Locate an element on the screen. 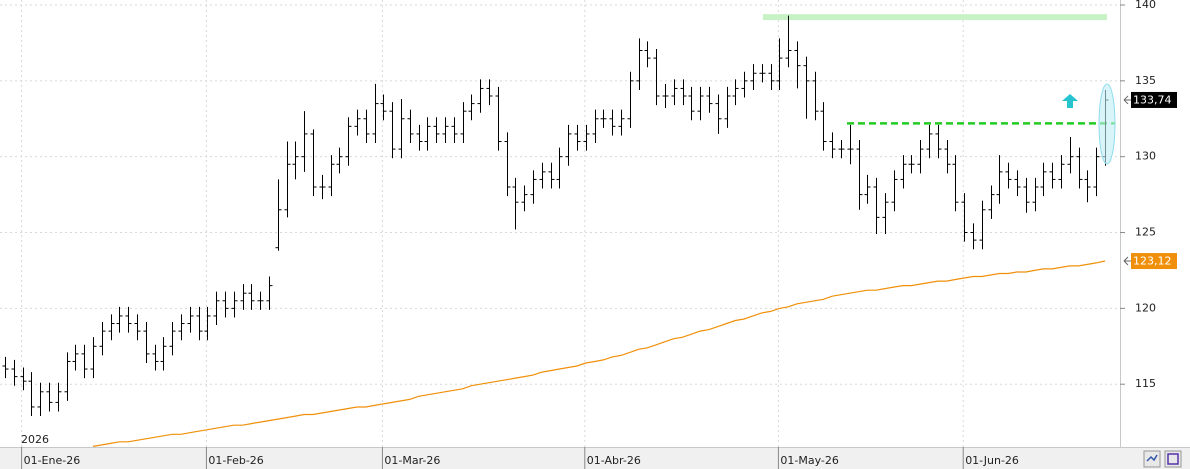 The height and width of the screenshot is (469, 1190). y-tick-label: 115 is located at coordinates (1145, 383).